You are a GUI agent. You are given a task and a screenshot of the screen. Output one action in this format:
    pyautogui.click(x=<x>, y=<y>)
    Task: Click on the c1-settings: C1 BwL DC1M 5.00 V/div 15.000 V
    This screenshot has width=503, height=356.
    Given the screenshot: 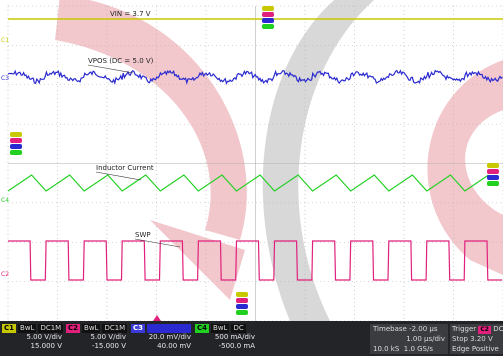 What is the action you would take?
    pyautogui.click(x=33, y=339)
    